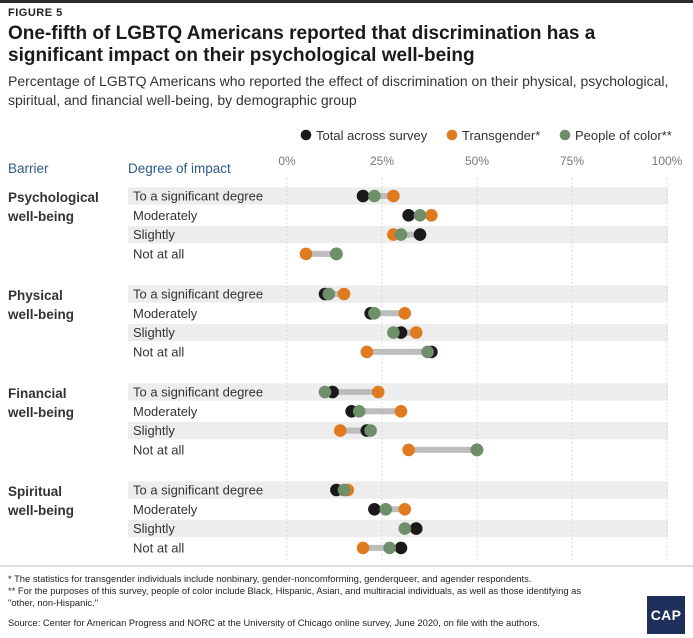  What do you see at coordinates (667, 161) in the screenshot?
I see `x-tick-label: 100%` at bounding box center [667, 161].